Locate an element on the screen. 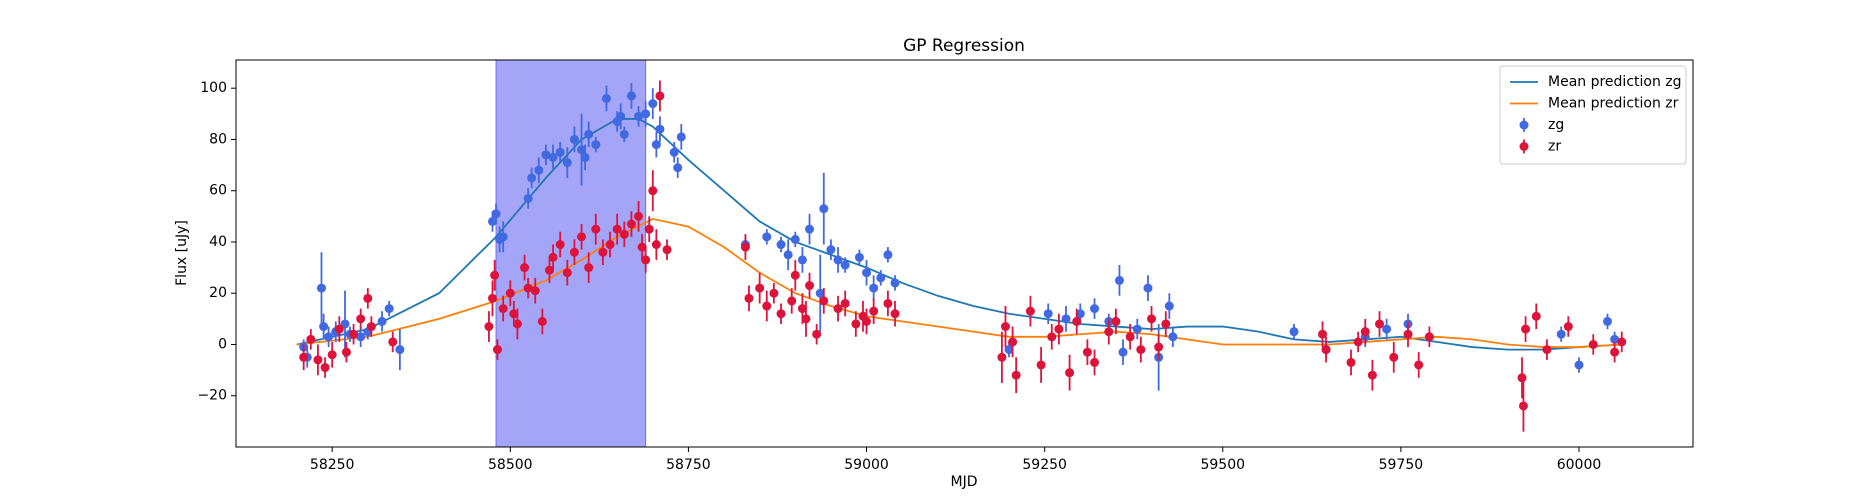 The width and height of the screenshot is (1875, 500). x-tick-label: 59750 is located at coordinates (1401, 465).